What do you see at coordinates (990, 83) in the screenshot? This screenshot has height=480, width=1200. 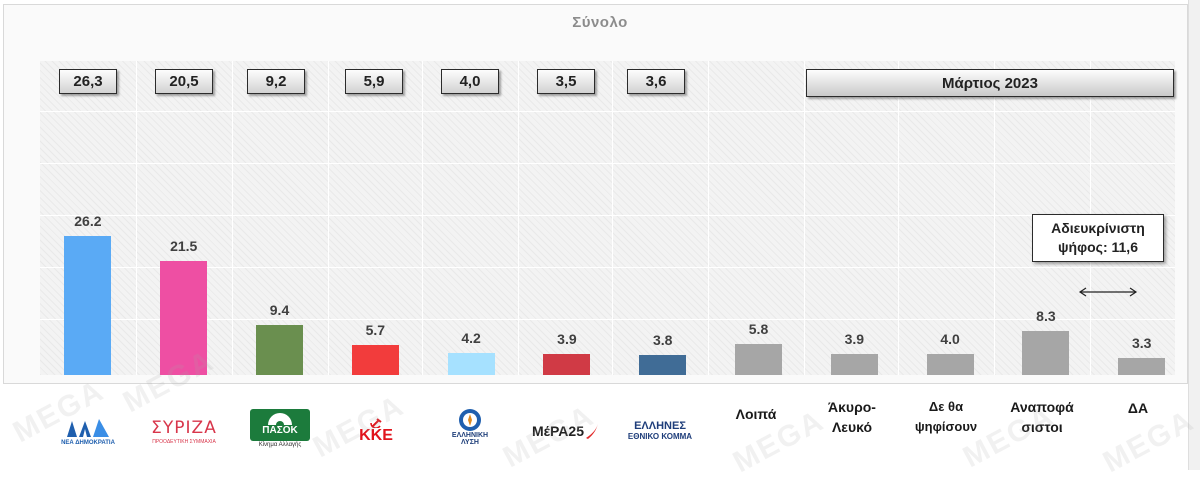 I see `period-label: Μάρτιος 2023` at bounding box center [990, 83].